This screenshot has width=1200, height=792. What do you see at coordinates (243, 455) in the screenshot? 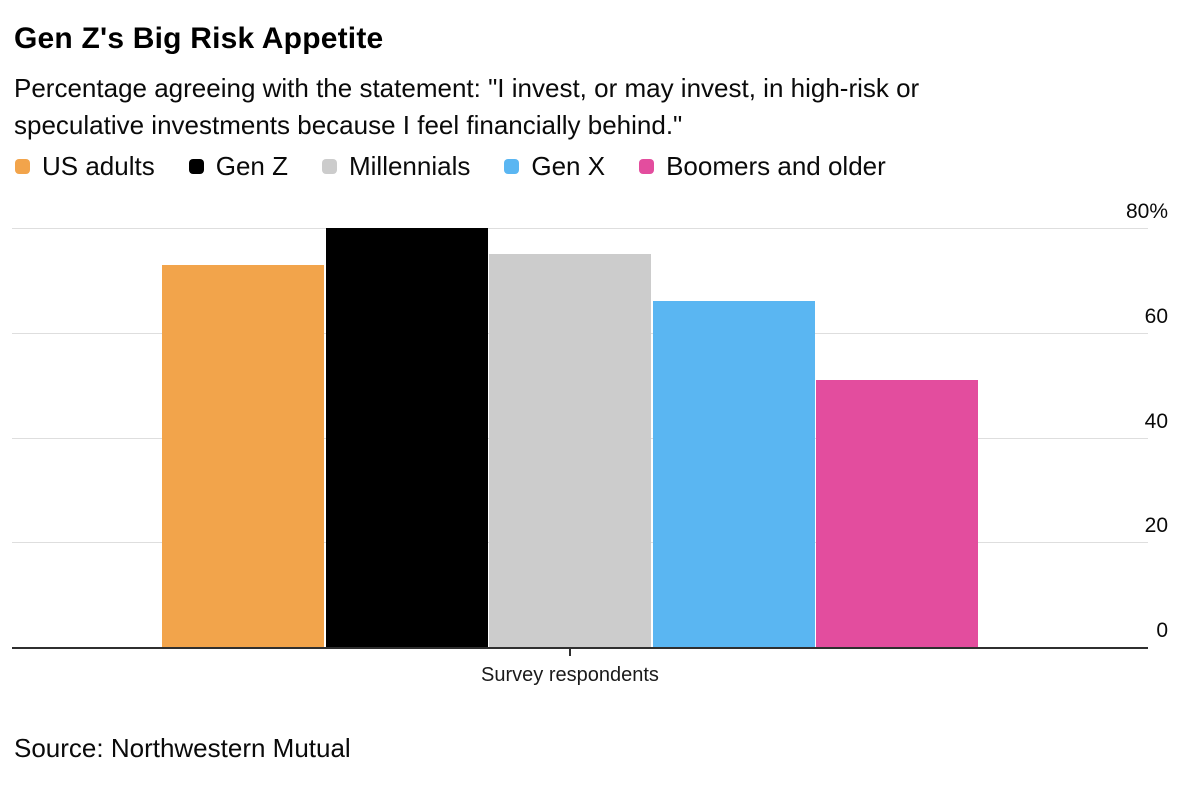
I see `bar-us-adults` at bounding box center [243, 455].